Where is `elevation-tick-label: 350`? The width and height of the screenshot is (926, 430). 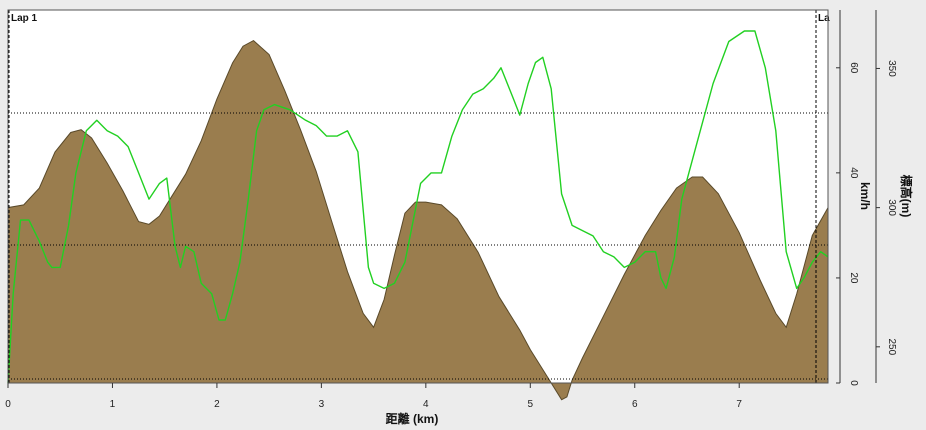 elevation-tick-label: 350 is located at coordinates (891, 68).